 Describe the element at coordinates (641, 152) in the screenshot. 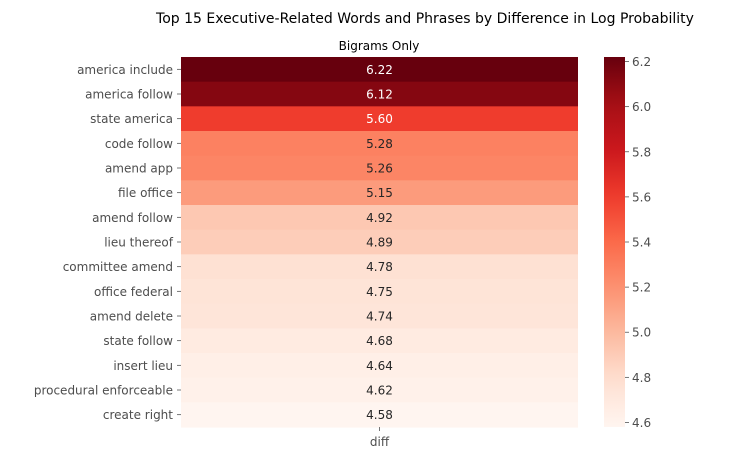

I see `colorbar-tick-label: 5.8` at that location.